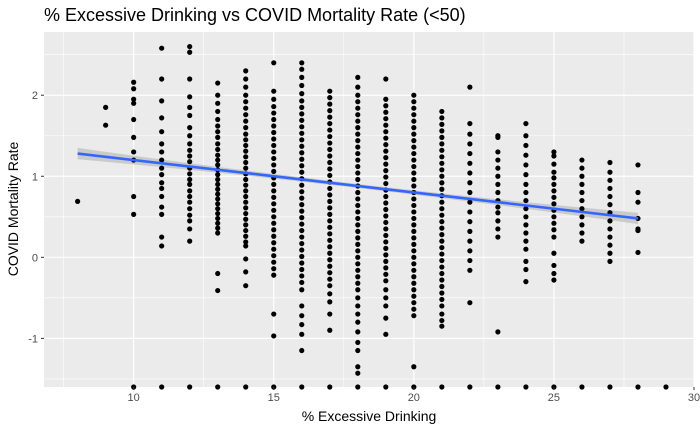  I want to click on trend-line-layer, so click(358, 186).